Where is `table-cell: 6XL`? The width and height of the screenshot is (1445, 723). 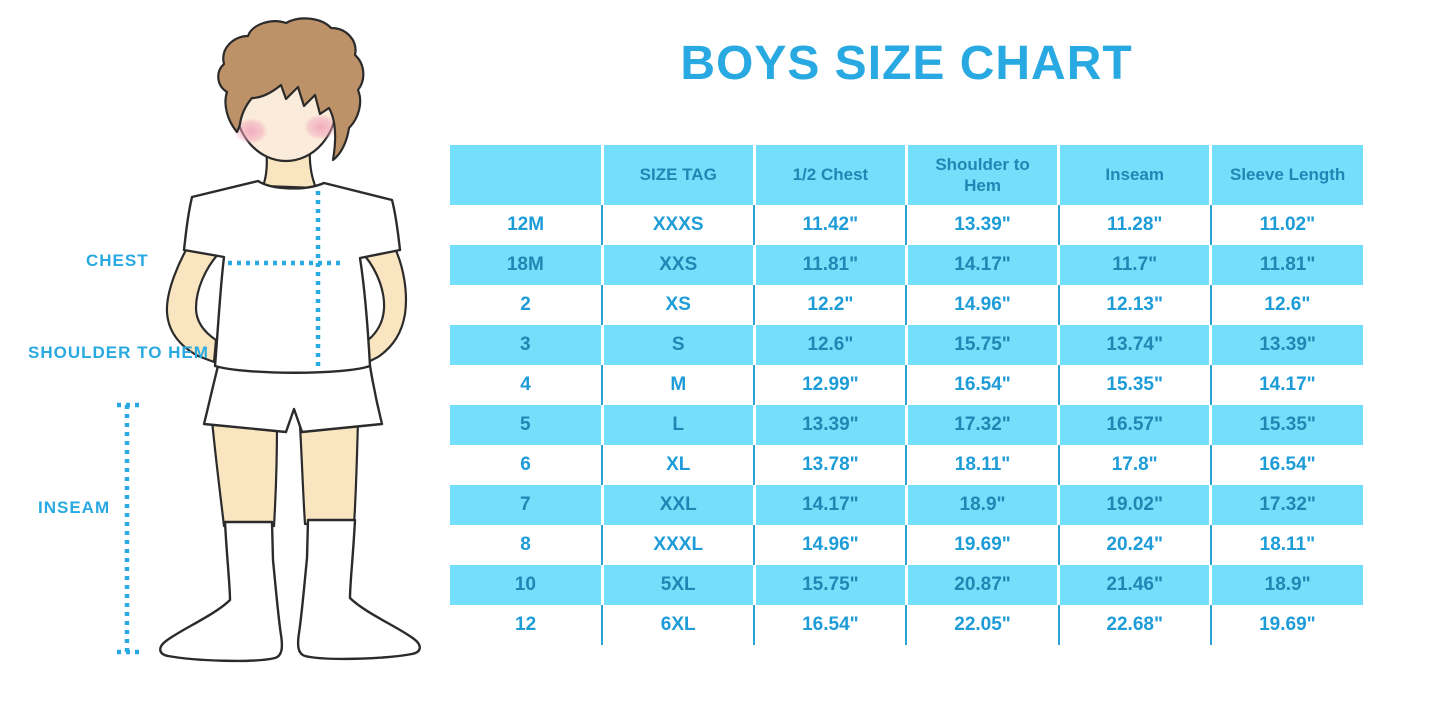 table-cell: 6XL is located at coordinates (678, 625).